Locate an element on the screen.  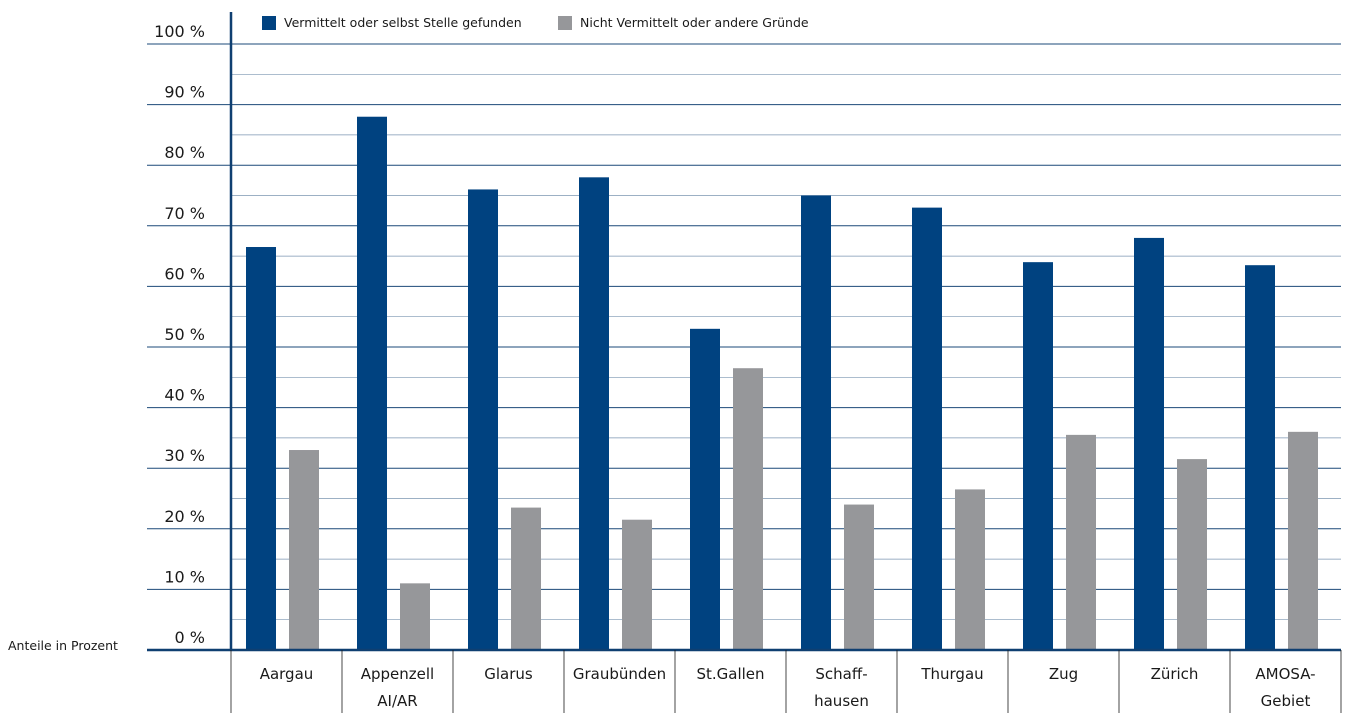
category-label: Zürich is located at coordinates (1175, 674).